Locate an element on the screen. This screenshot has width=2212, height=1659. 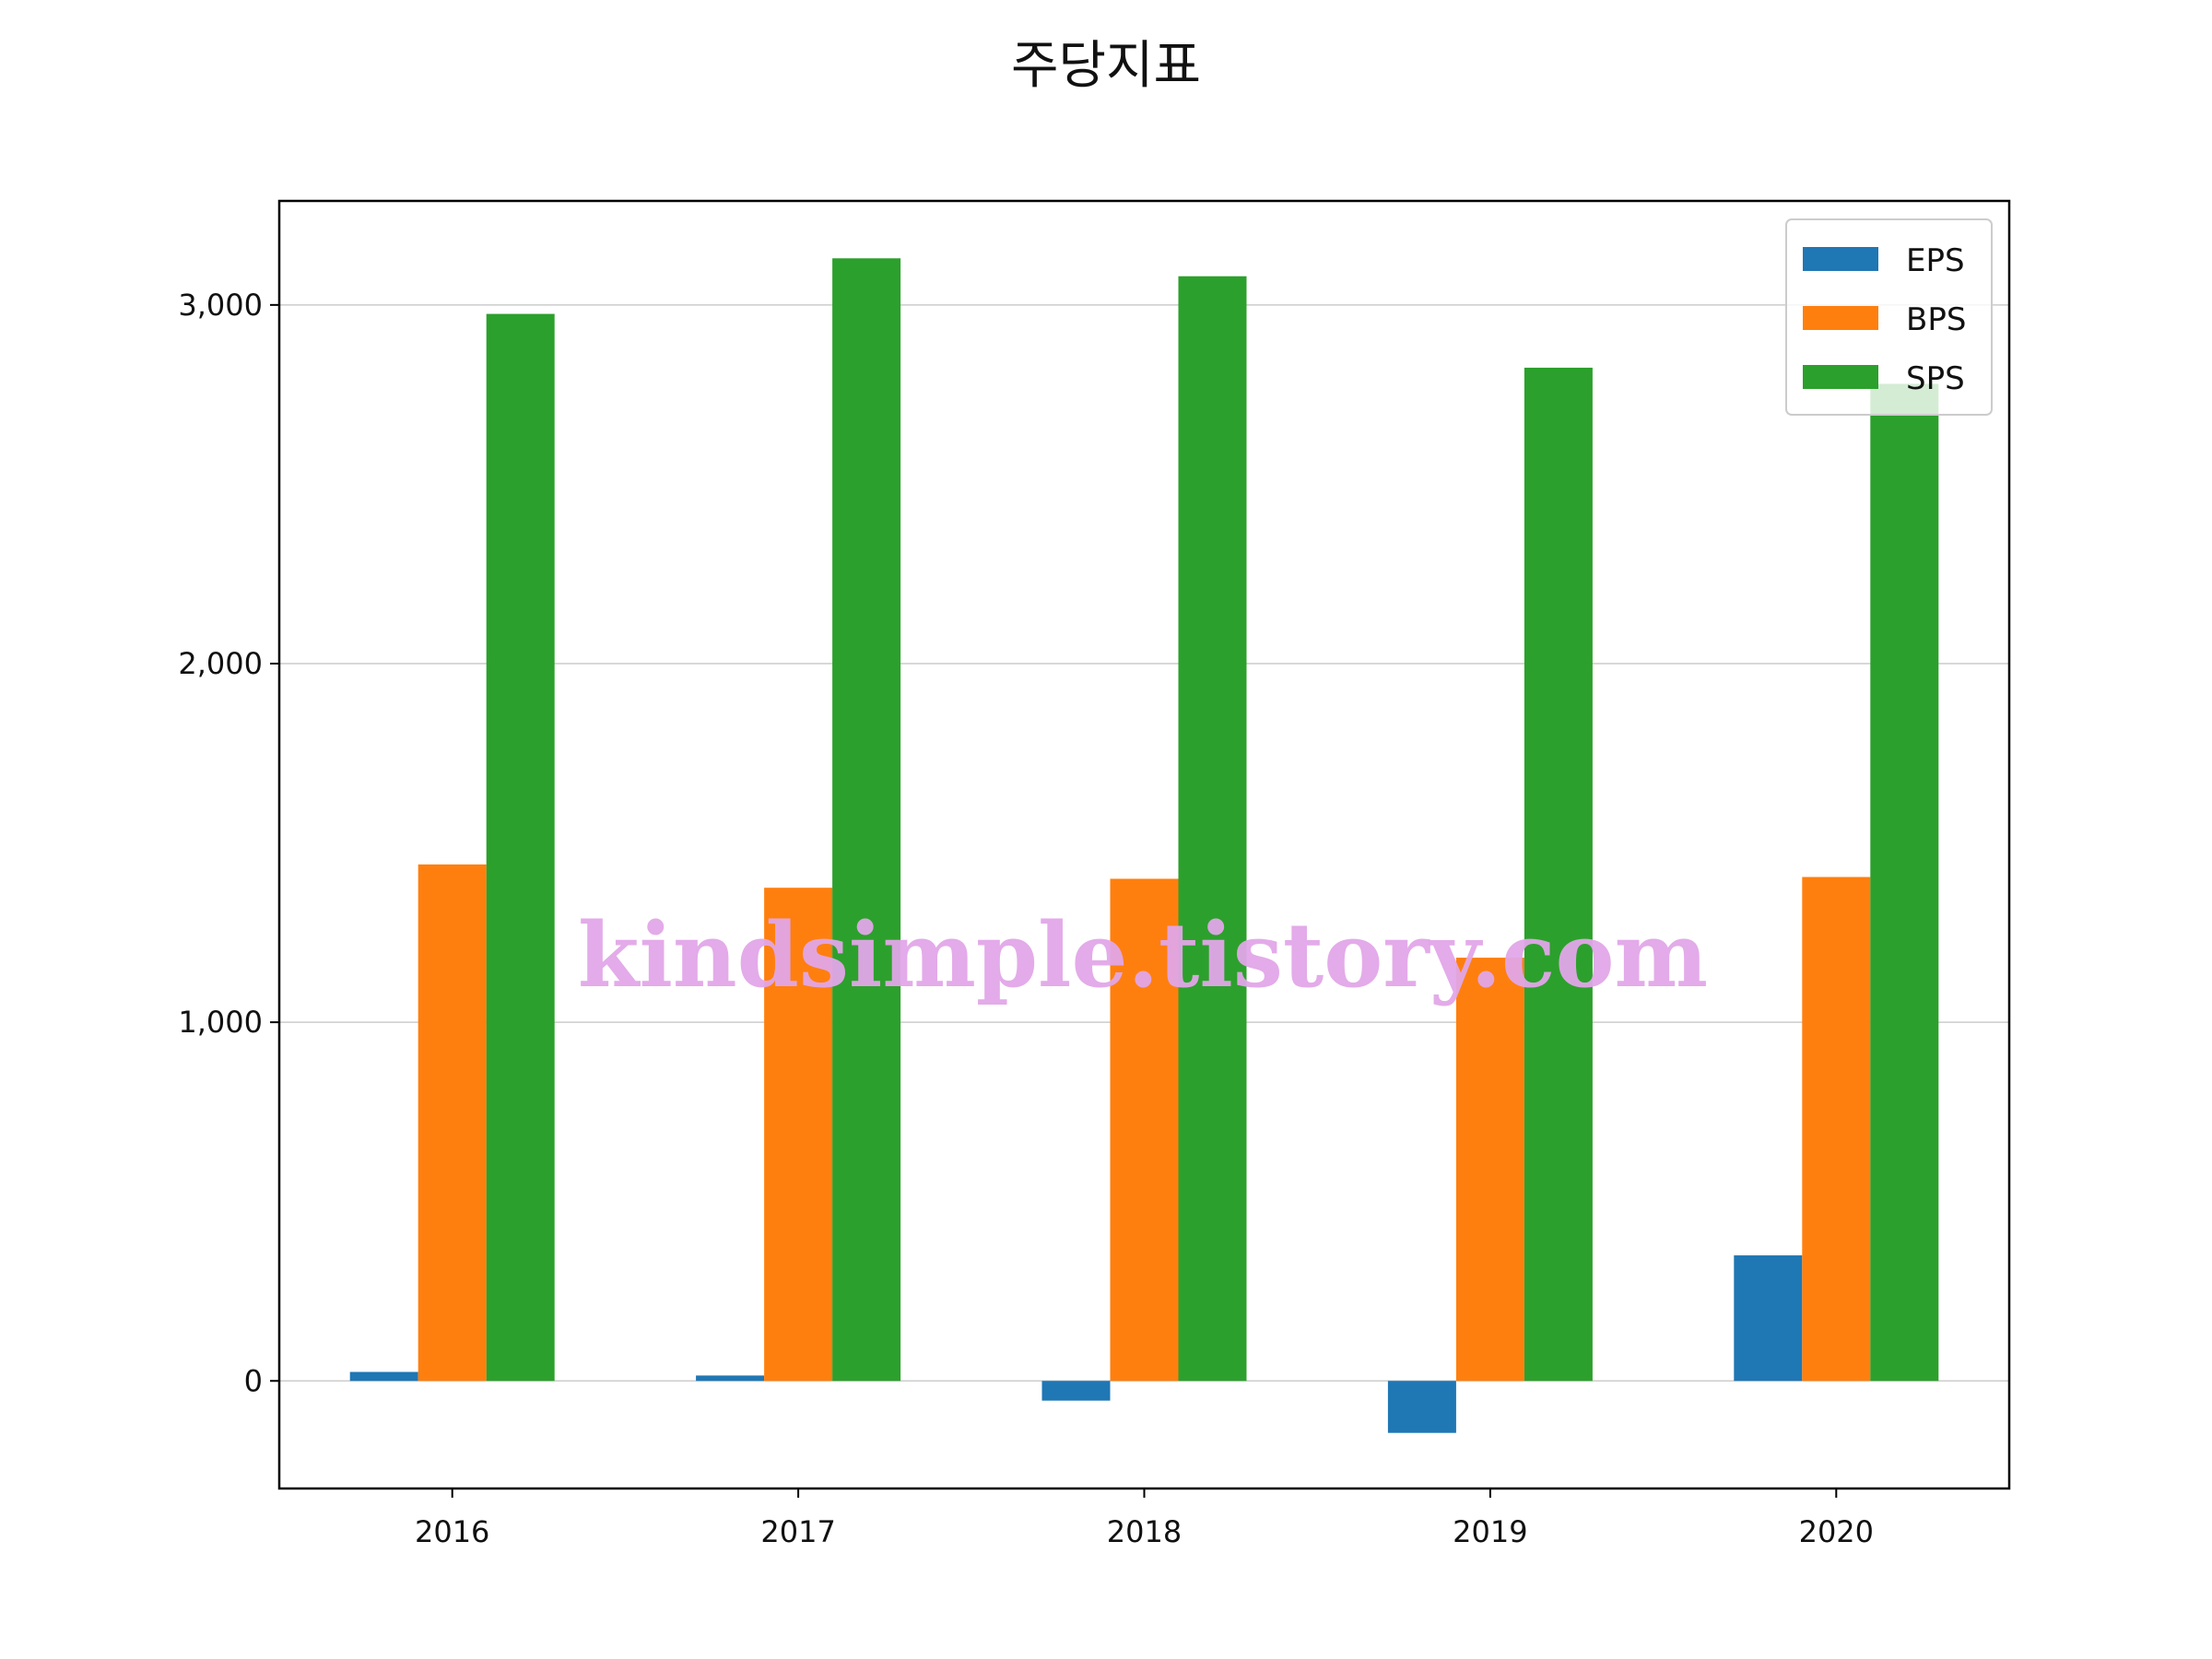
legend: EPS BPS SPS is located at coordinates (1889, 317).